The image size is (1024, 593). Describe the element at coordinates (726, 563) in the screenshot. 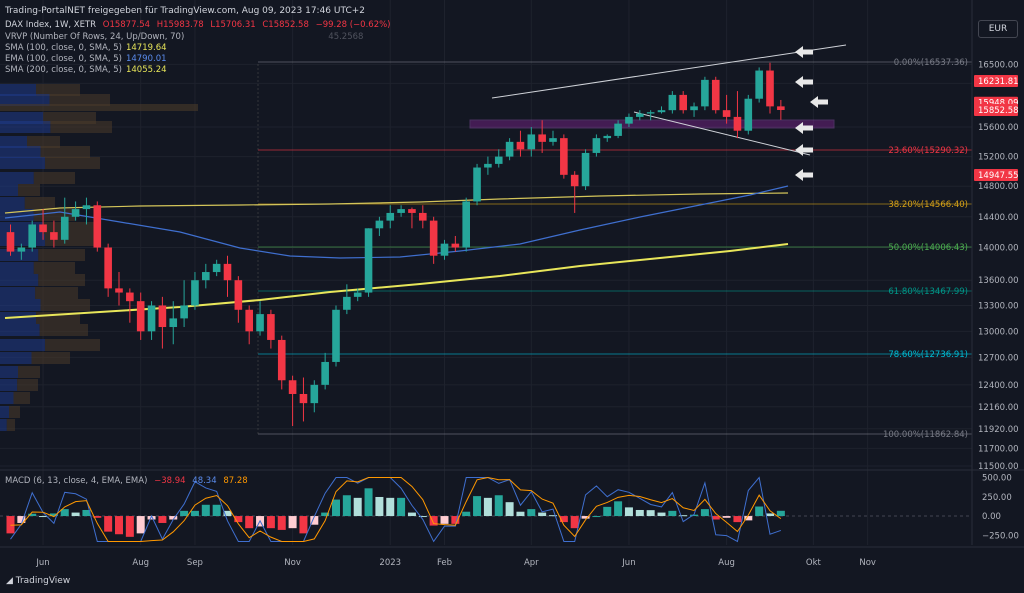

I see `time-axis-label: Aug` at that location.